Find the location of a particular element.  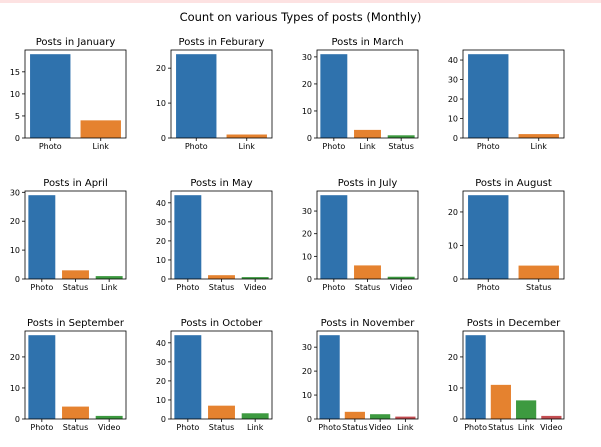

subplot-title: Posts in May is located at coordinates (221, 183).